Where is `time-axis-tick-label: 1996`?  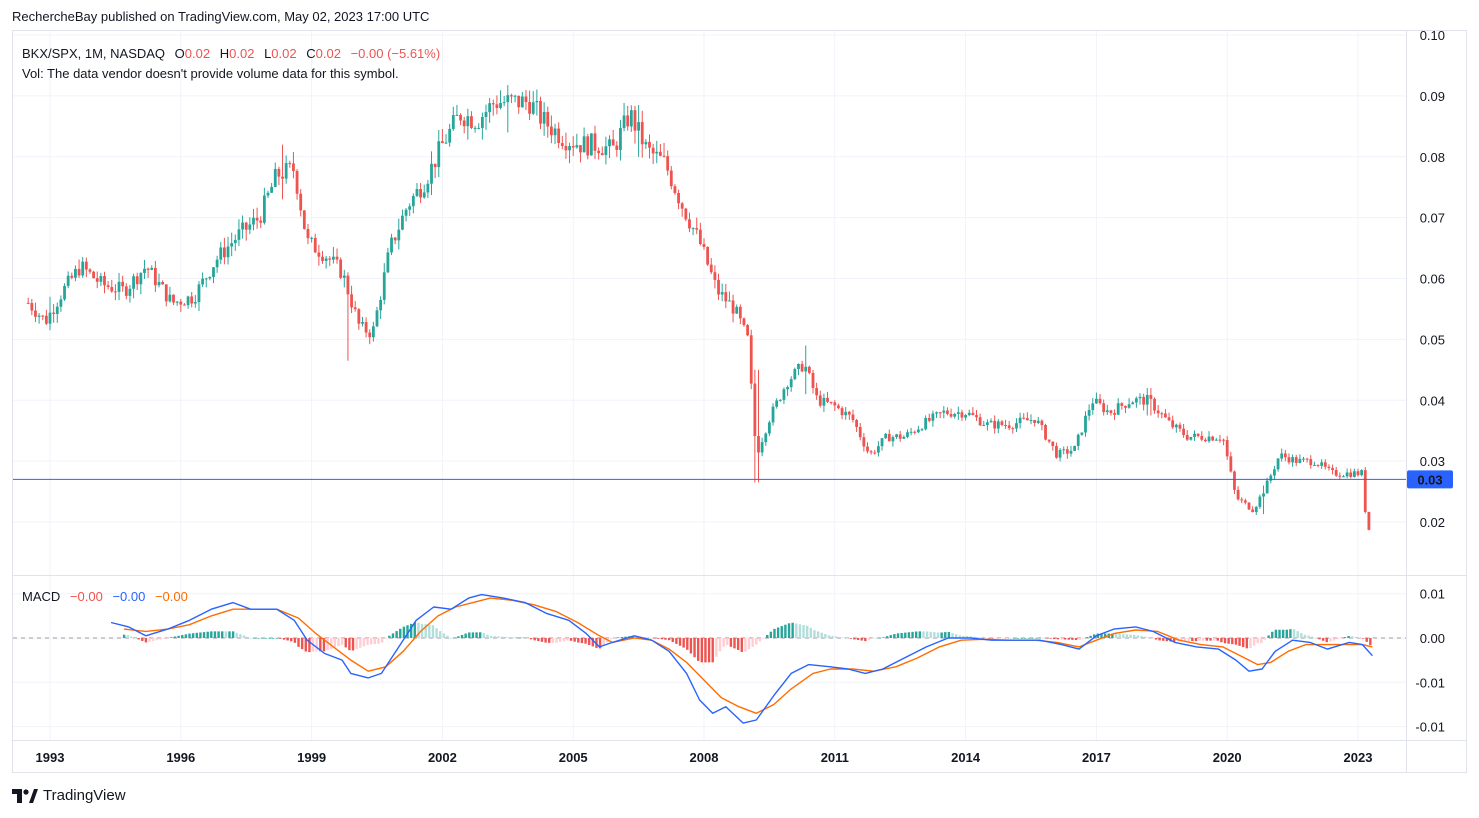
time-axis-tick-label: 1996 is located at coordinates (180, 757).